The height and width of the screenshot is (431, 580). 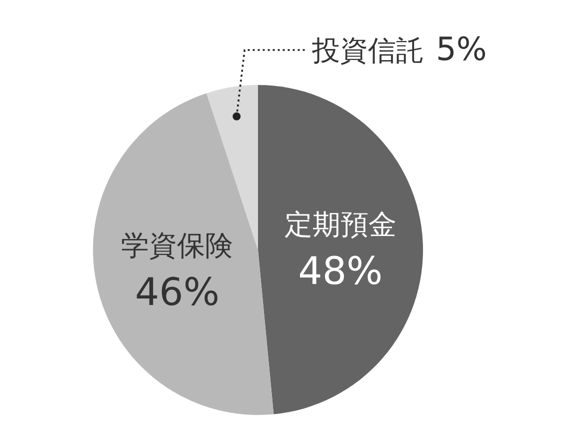 I want to click on slice-label: 定期預金, so click(x=340, y=225).